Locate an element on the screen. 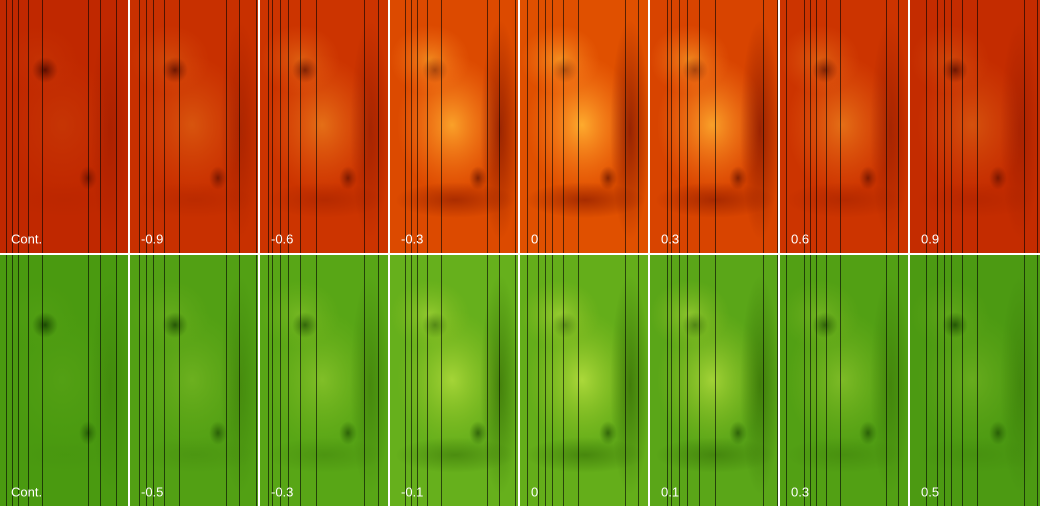  panel-label: 0.9 is located at coordinates (930, 238).